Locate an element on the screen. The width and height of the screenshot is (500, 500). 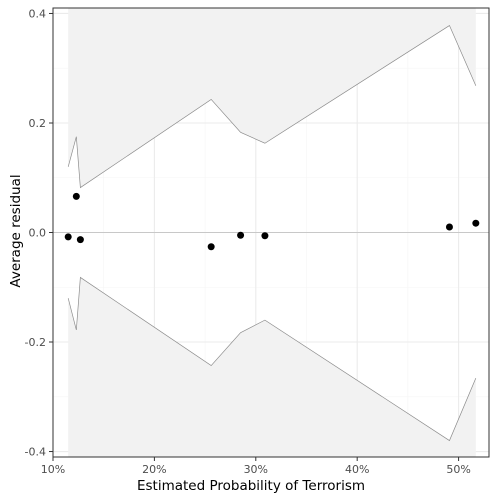
y-tick-label: -0.4 is located at coordinates (35, 452).